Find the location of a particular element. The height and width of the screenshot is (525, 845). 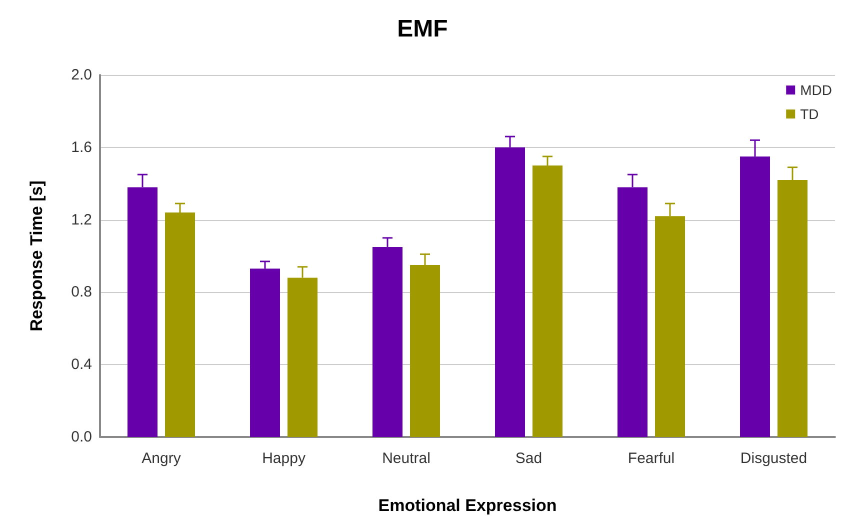

x-tick-label: Fearful is located at coordinates (651, 458).